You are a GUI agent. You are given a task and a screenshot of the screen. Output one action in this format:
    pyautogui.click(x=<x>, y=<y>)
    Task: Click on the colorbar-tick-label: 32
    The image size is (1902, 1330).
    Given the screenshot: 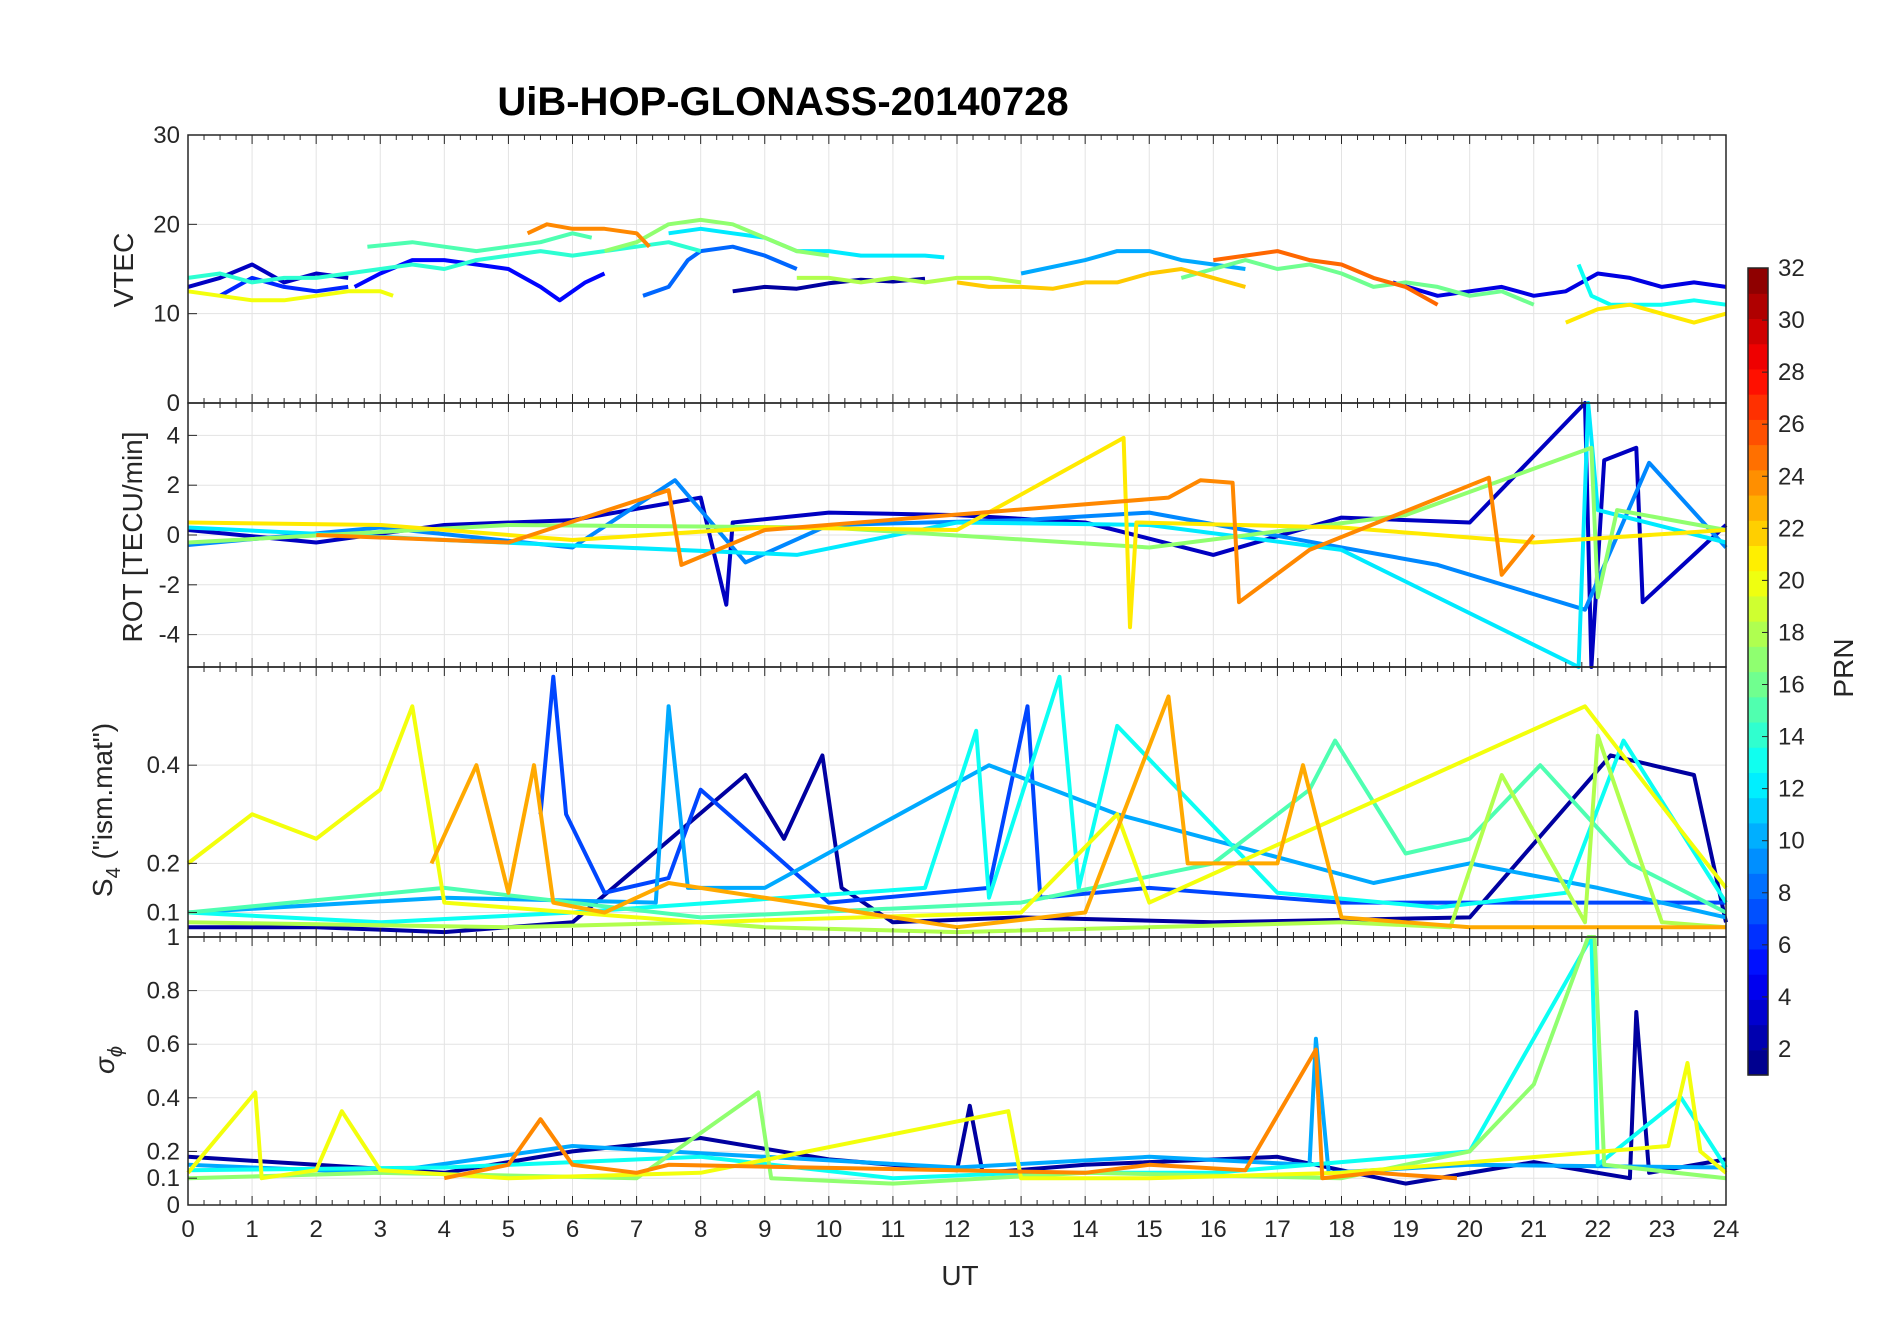 What is the action you would take?
    pyautogui.click(x=1791, y=268)
    